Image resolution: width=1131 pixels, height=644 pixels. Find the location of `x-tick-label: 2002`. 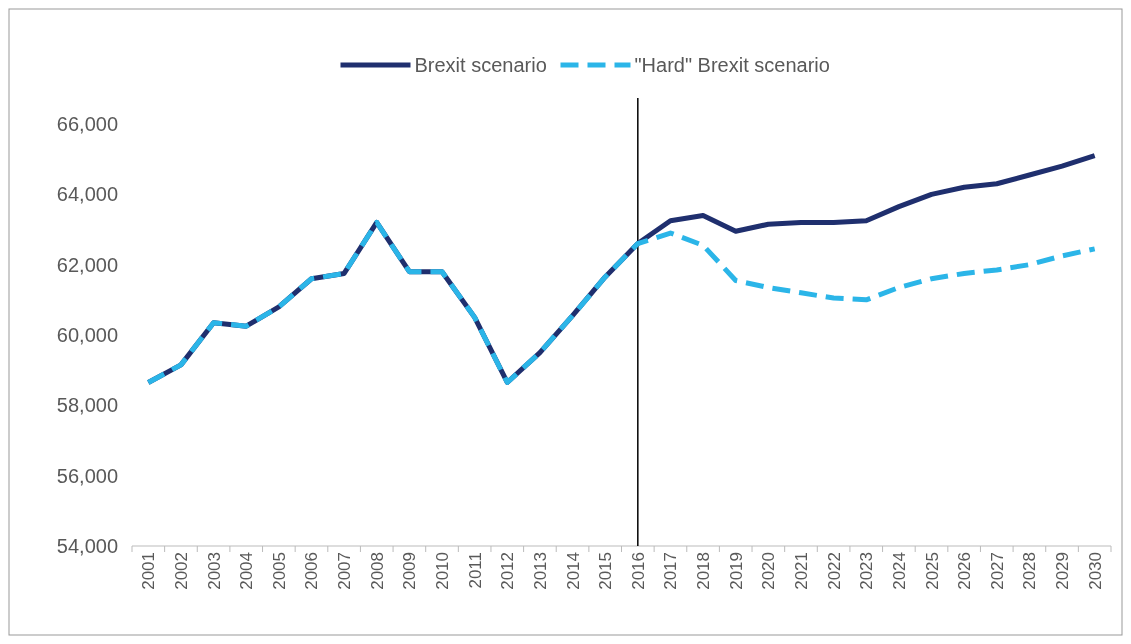

x-tick-label: 2002 is located at coordinates (181, 571).